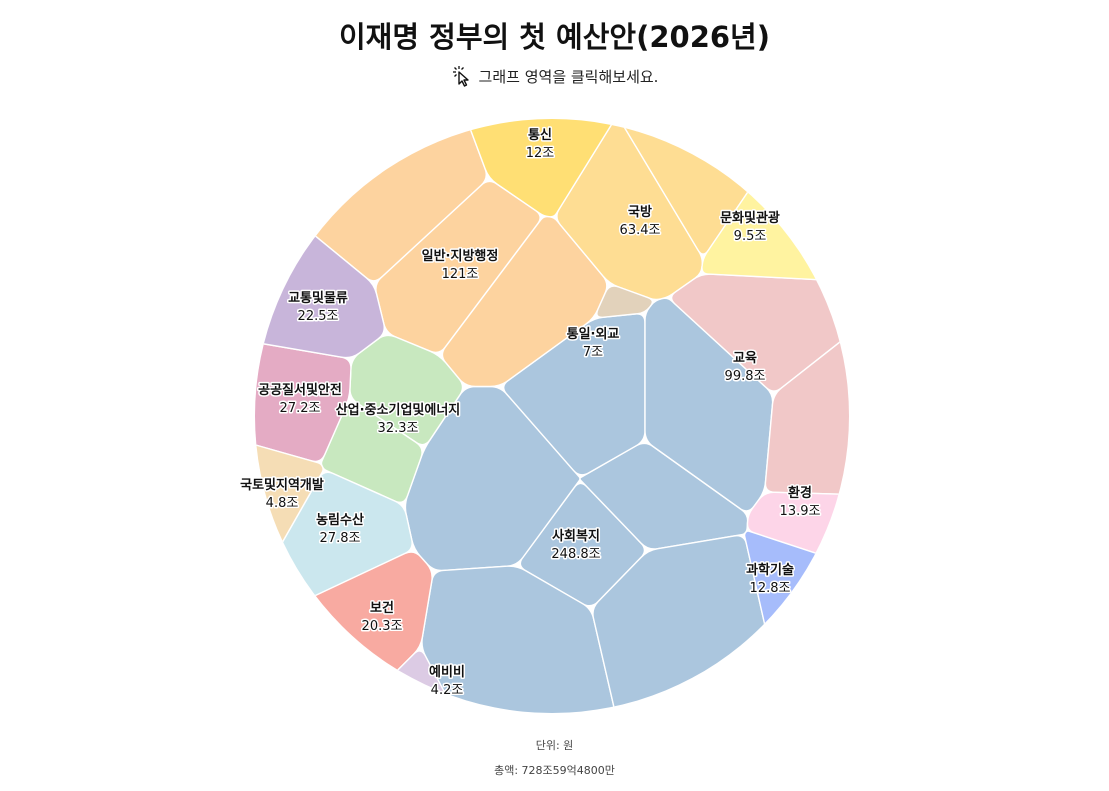 This screenshot has width=1109, height=791. What do you see at coordinates (282, 503) in the screenshot?
I see `label-value-국토및지역개발: 4.8조` at bounding box center [282, 503].